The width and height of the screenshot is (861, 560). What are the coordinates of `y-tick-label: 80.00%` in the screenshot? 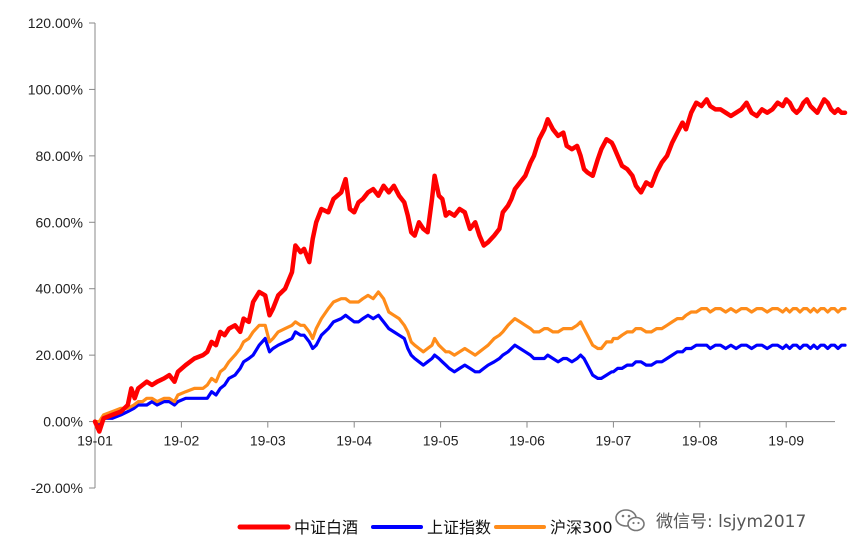 It's located at (59, 156).